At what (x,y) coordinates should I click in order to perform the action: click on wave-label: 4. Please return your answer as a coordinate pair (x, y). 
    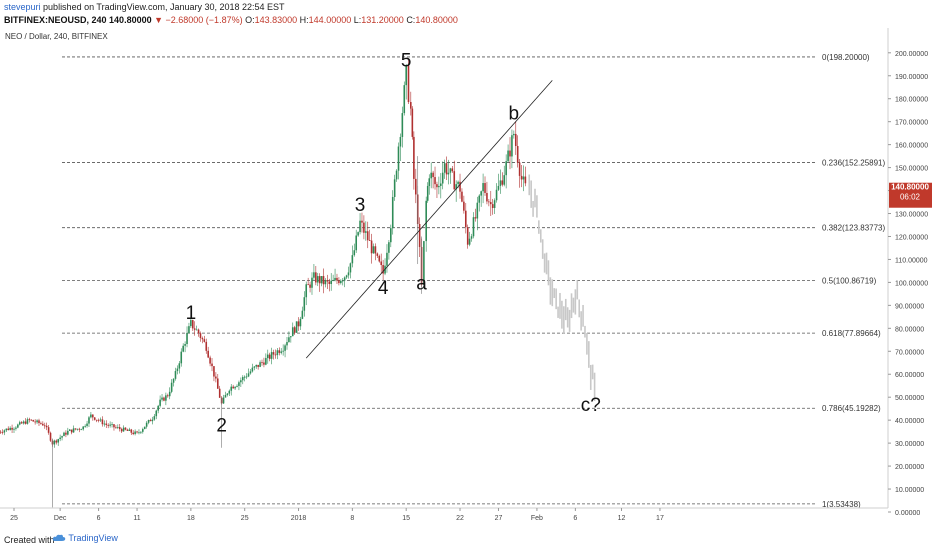
    Looking at the image, I should click on (383, 288).